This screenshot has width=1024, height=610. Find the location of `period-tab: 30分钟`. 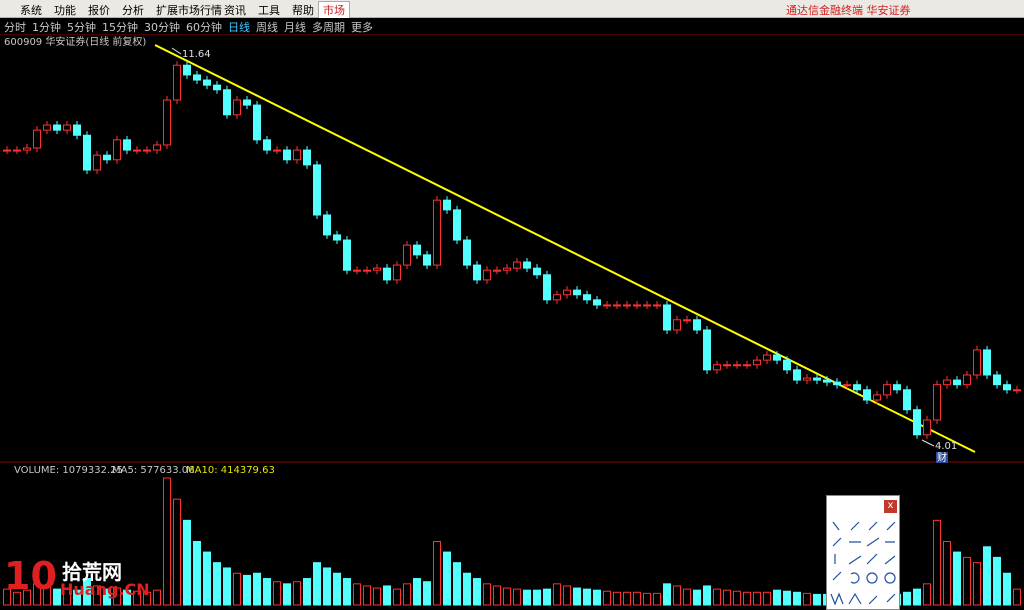

period-tab: 30分钟 is located at coordinates (162, 27).